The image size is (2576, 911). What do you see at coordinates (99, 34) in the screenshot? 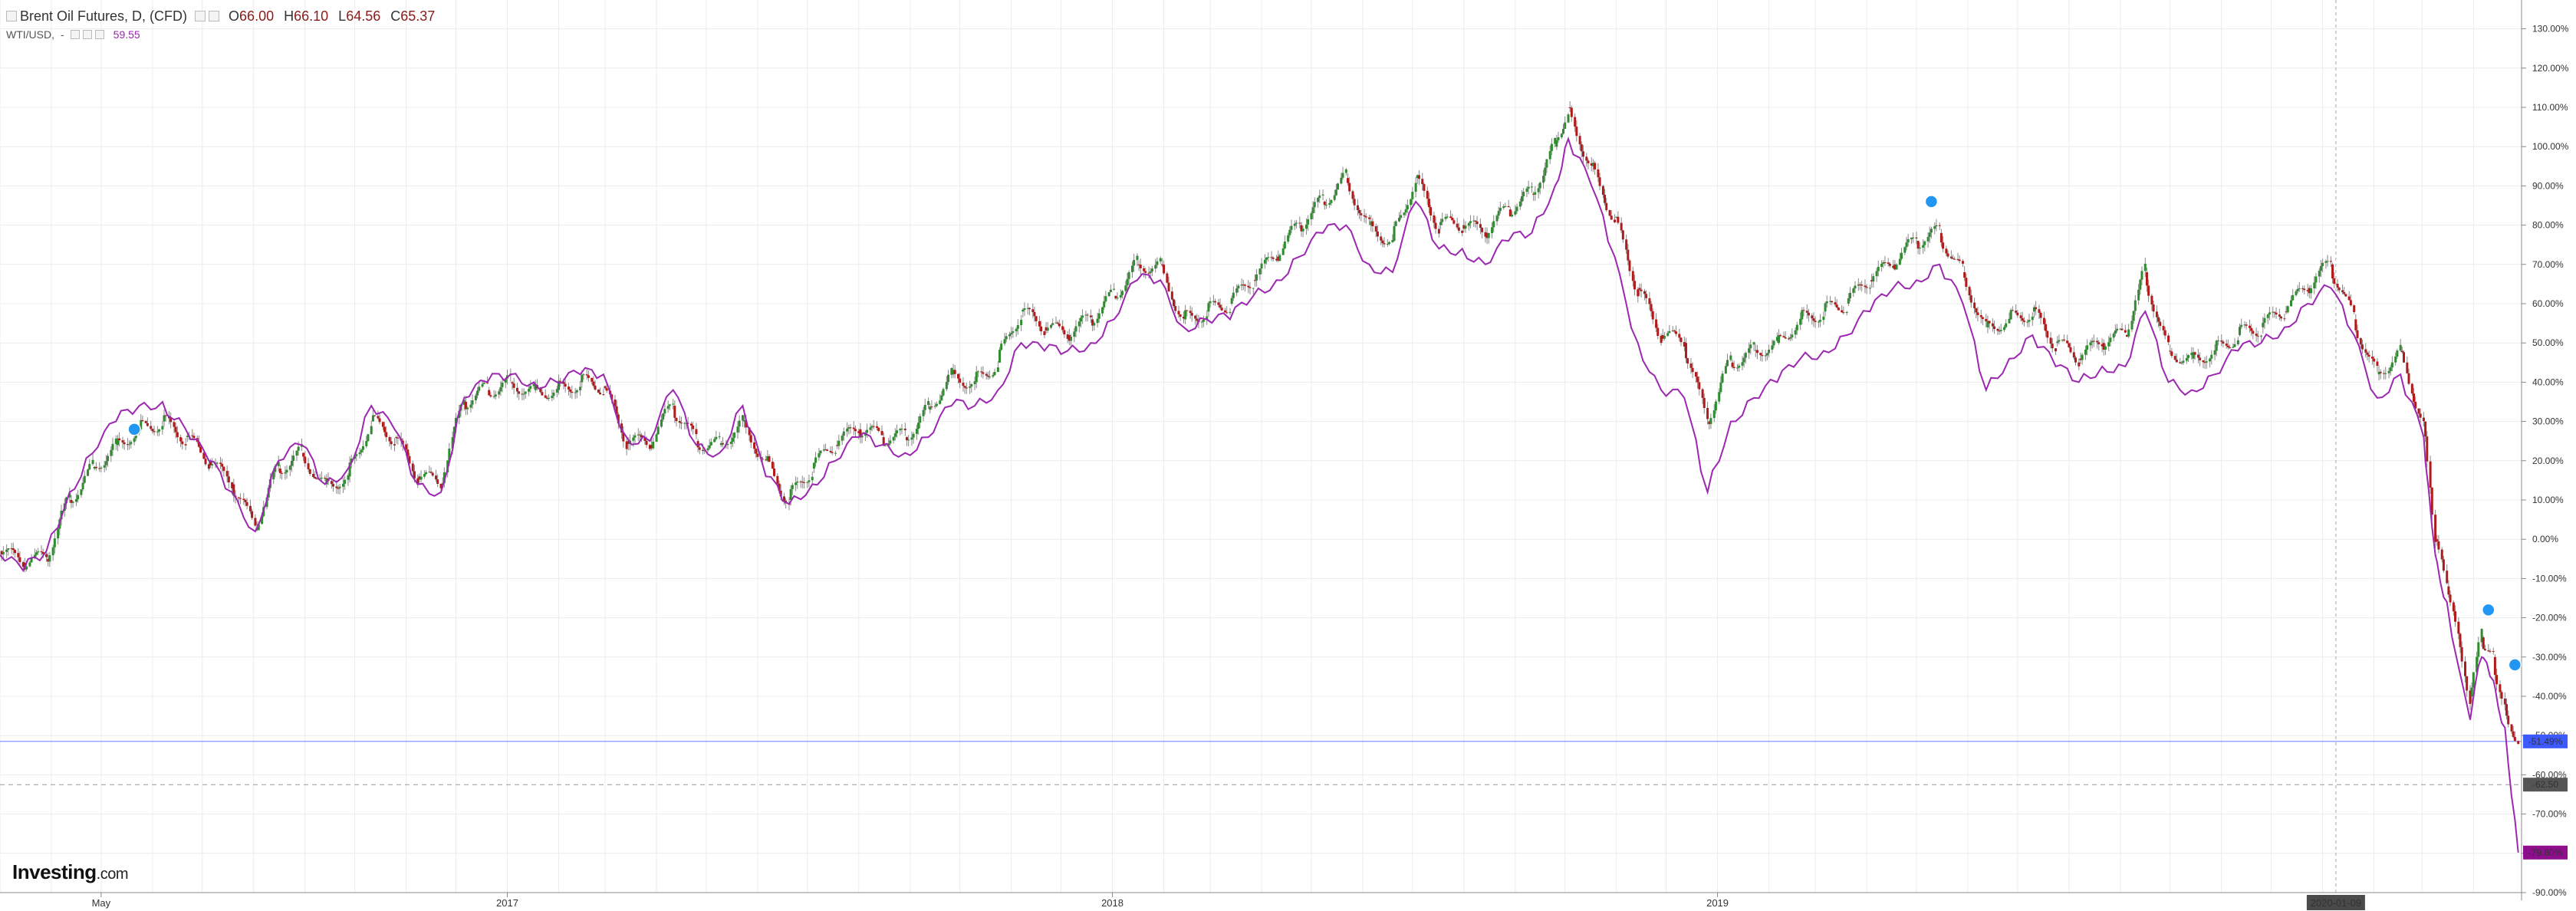
I see `compare-close-icon` at bounding box center [99, 34].